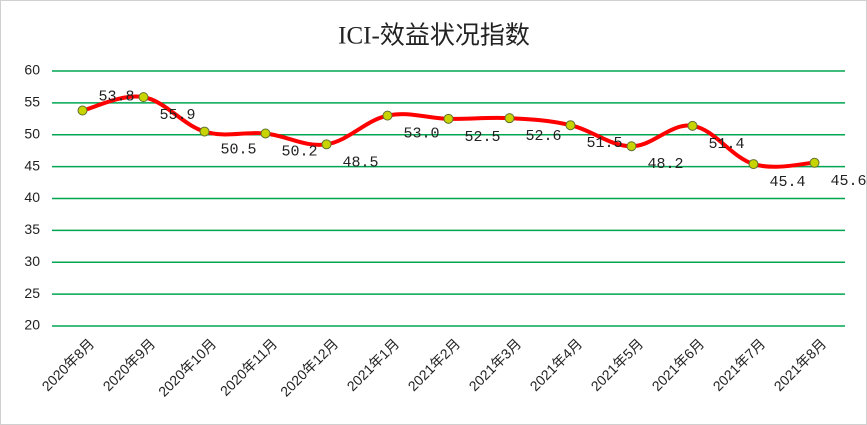 The height and width of the screenshot is (425, 867). Describe the element at coordinates (32, 197) in the screenshot. I see `y-tick-label: 40` at that location.